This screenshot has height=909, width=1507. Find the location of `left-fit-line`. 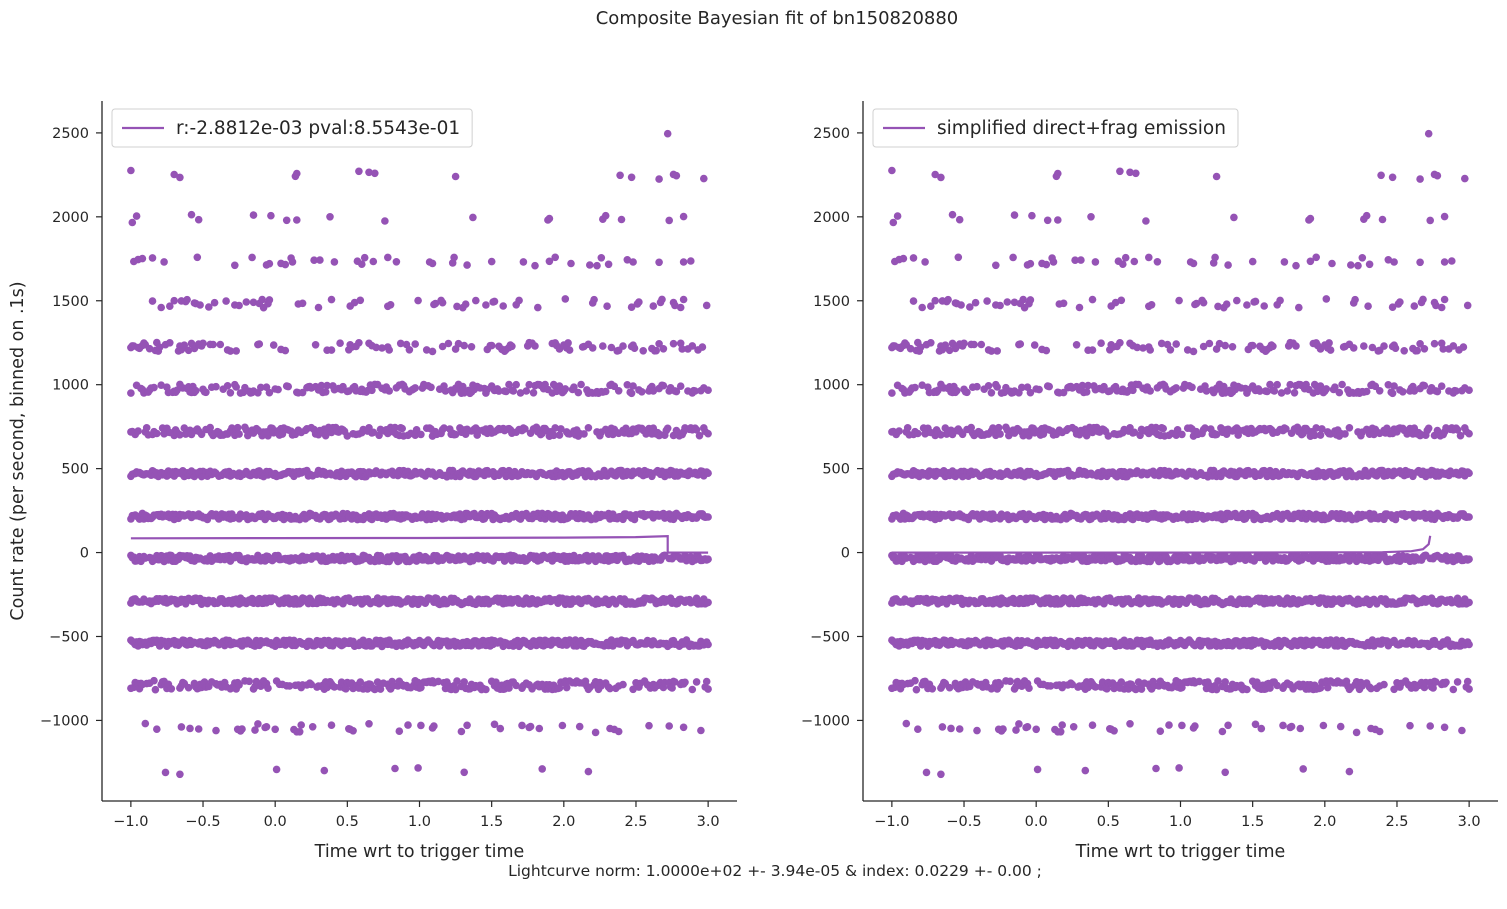

left-fit-line is located at coordinates (419, 544).